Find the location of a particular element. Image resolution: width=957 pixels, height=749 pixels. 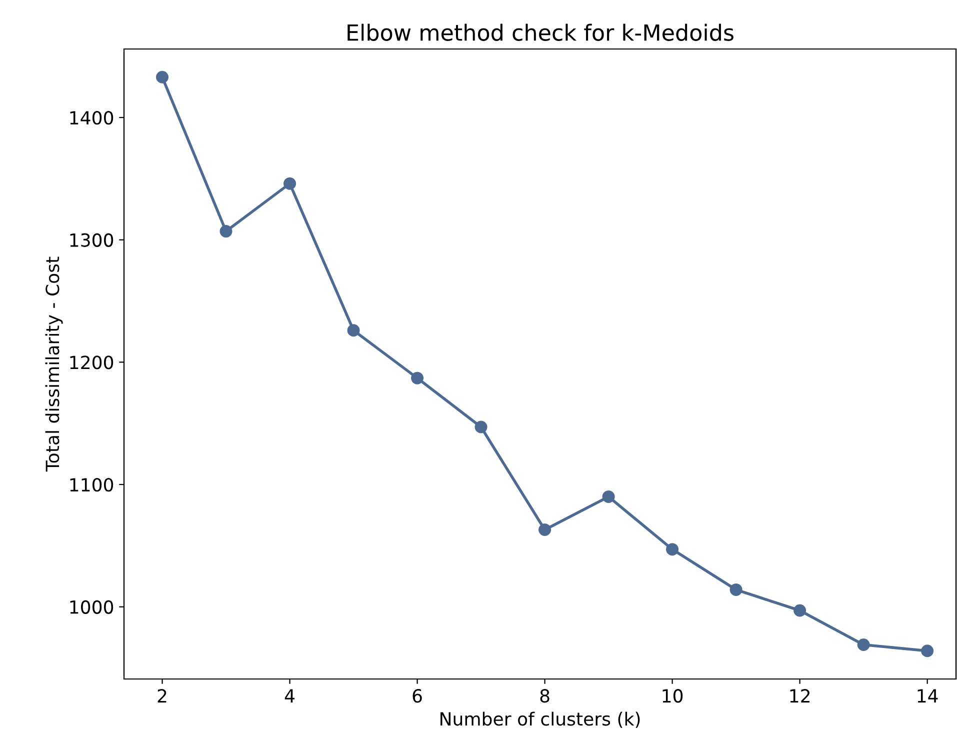

y-tick-label: 1000 is located at coordinates (92, 607).